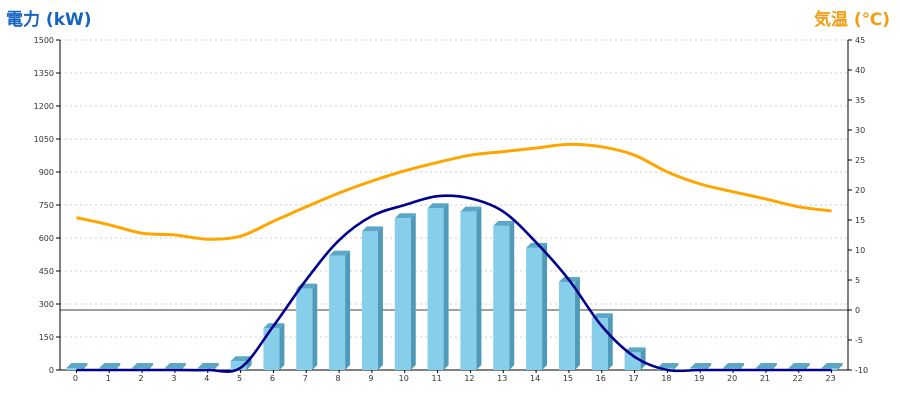  I want to click on x-tick-label: 9, so click(370, 378).